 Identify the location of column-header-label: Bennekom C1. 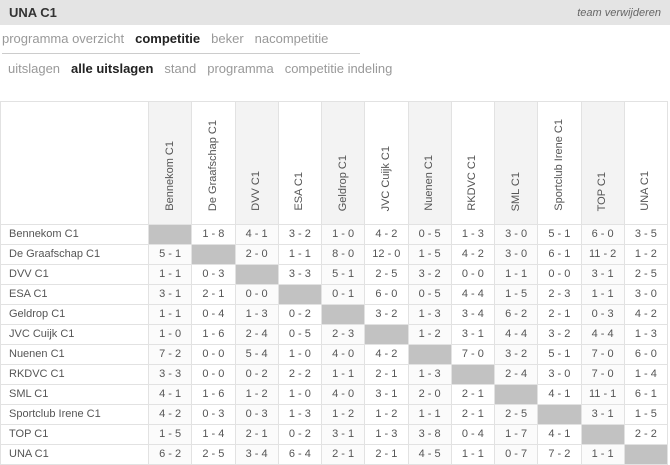
(169, 176).